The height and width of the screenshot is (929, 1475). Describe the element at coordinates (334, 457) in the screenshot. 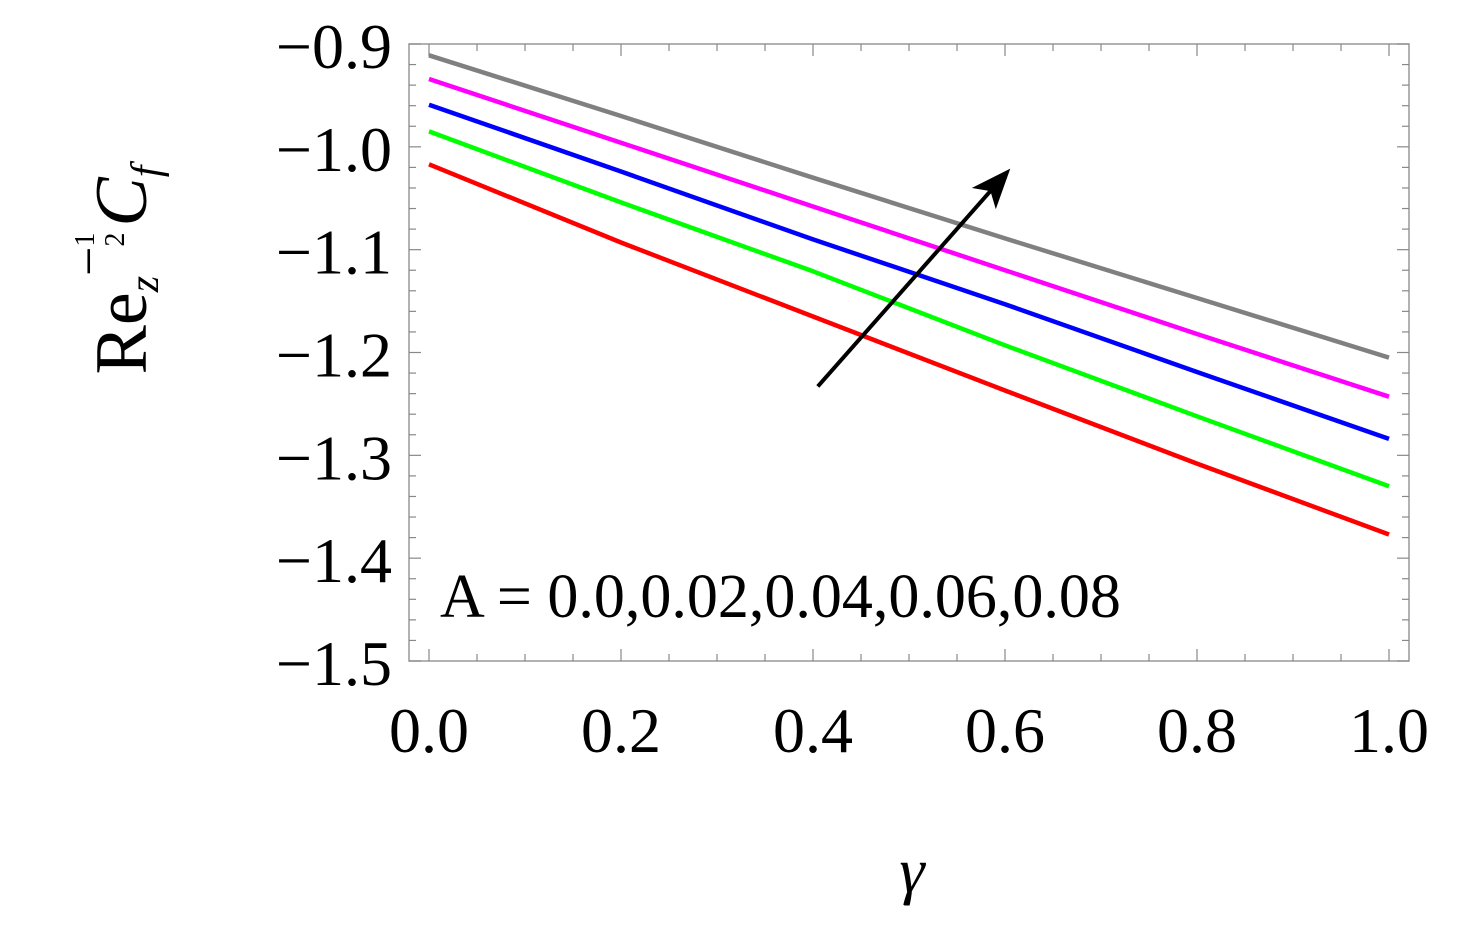

I see `y-tick-label: −1.3` at that location.